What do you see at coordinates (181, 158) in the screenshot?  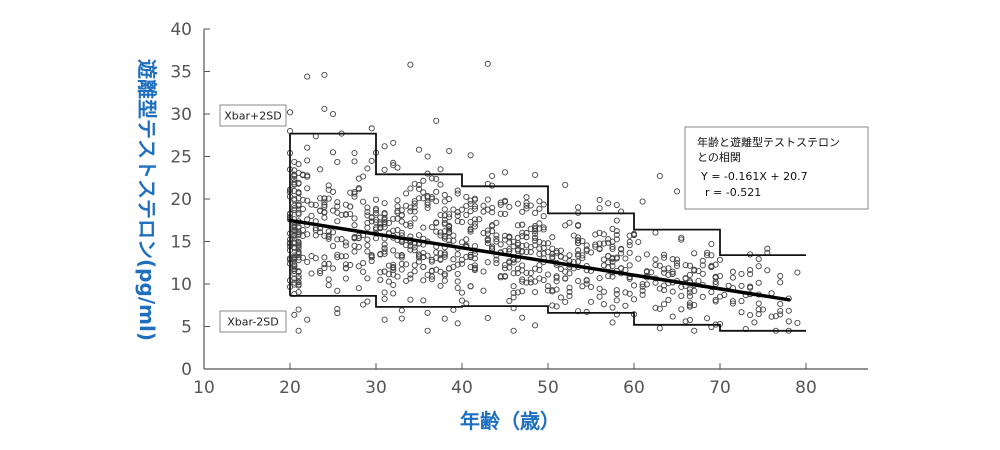 I see `y-tick-label: 25` at bounding box center [181, 158].